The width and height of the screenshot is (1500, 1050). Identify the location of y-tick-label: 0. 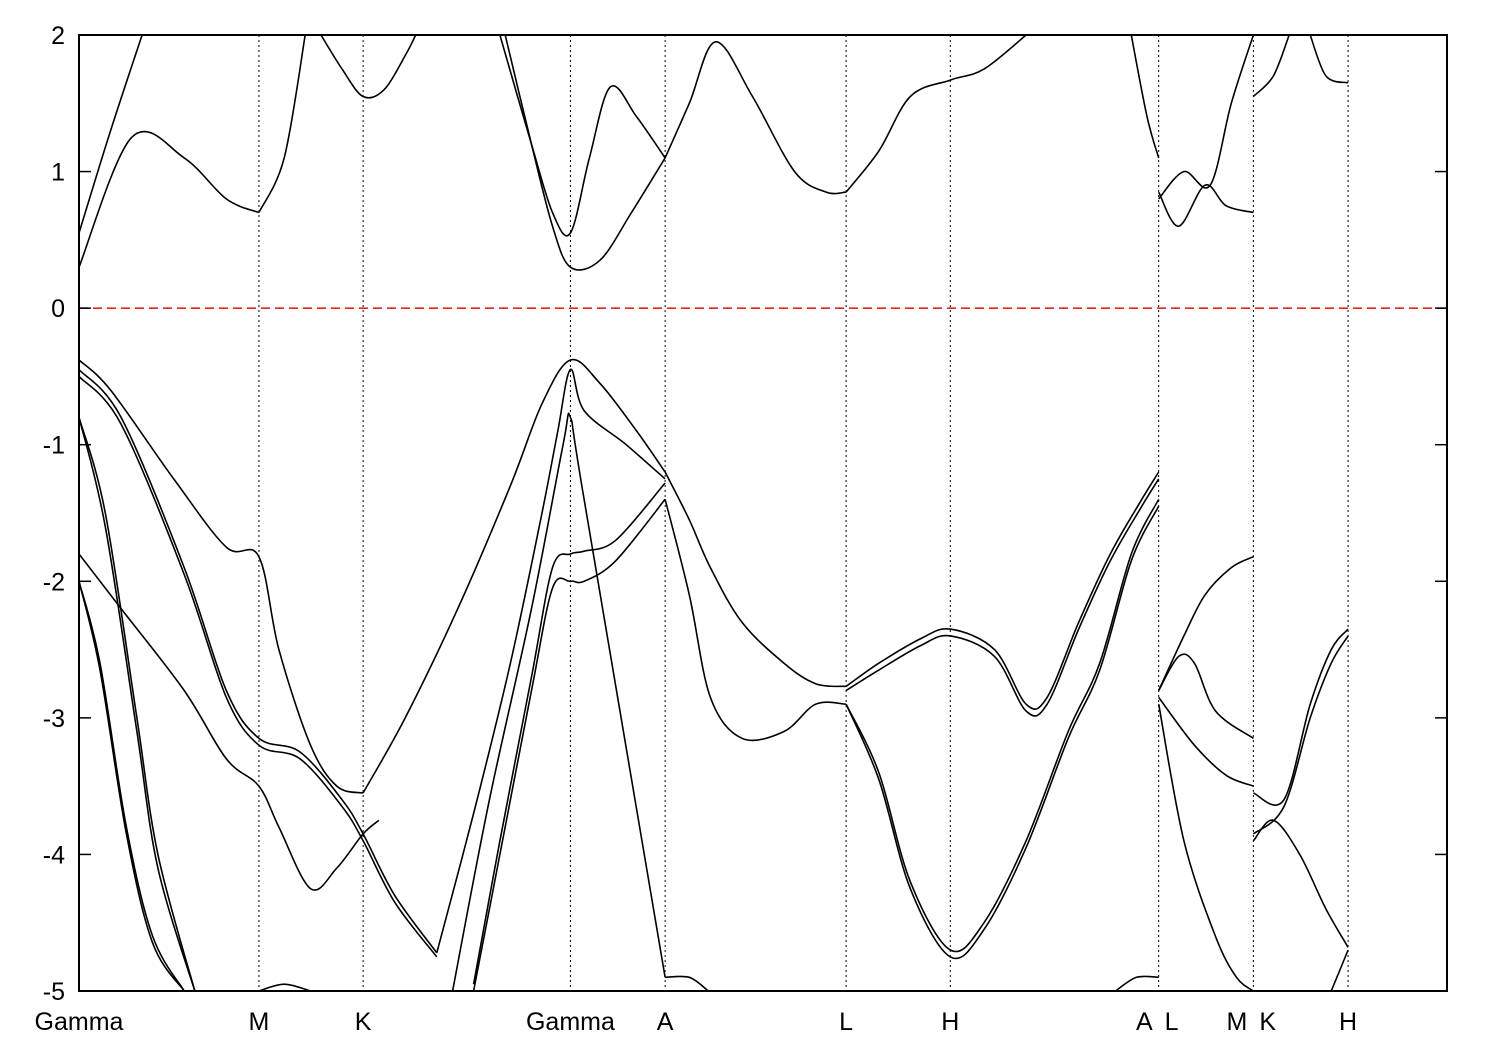
(58, 309).